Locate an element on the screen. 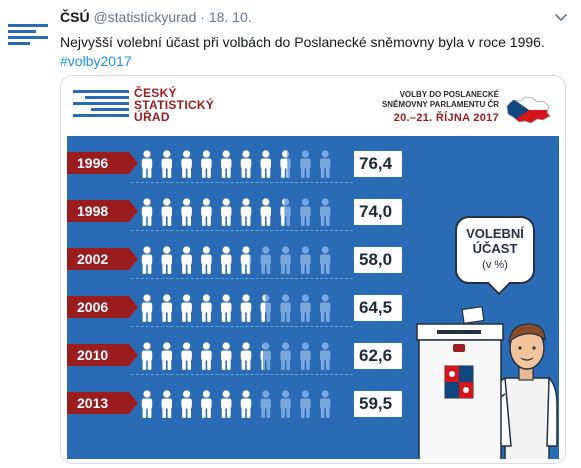  author-name: ČSÚ is located at coordinates (75, 17).